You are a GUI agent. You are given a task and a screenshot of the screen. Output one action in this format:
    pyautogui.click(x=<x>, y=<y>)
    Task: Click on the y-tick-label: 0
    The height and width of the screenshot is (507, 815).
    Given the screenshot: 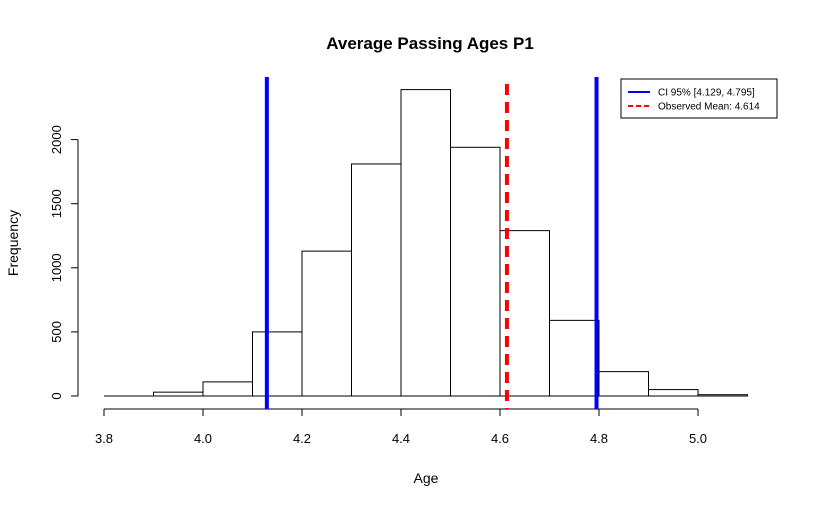 What is the action you would take?
    pyautogui.click(x=56, y=395)
    